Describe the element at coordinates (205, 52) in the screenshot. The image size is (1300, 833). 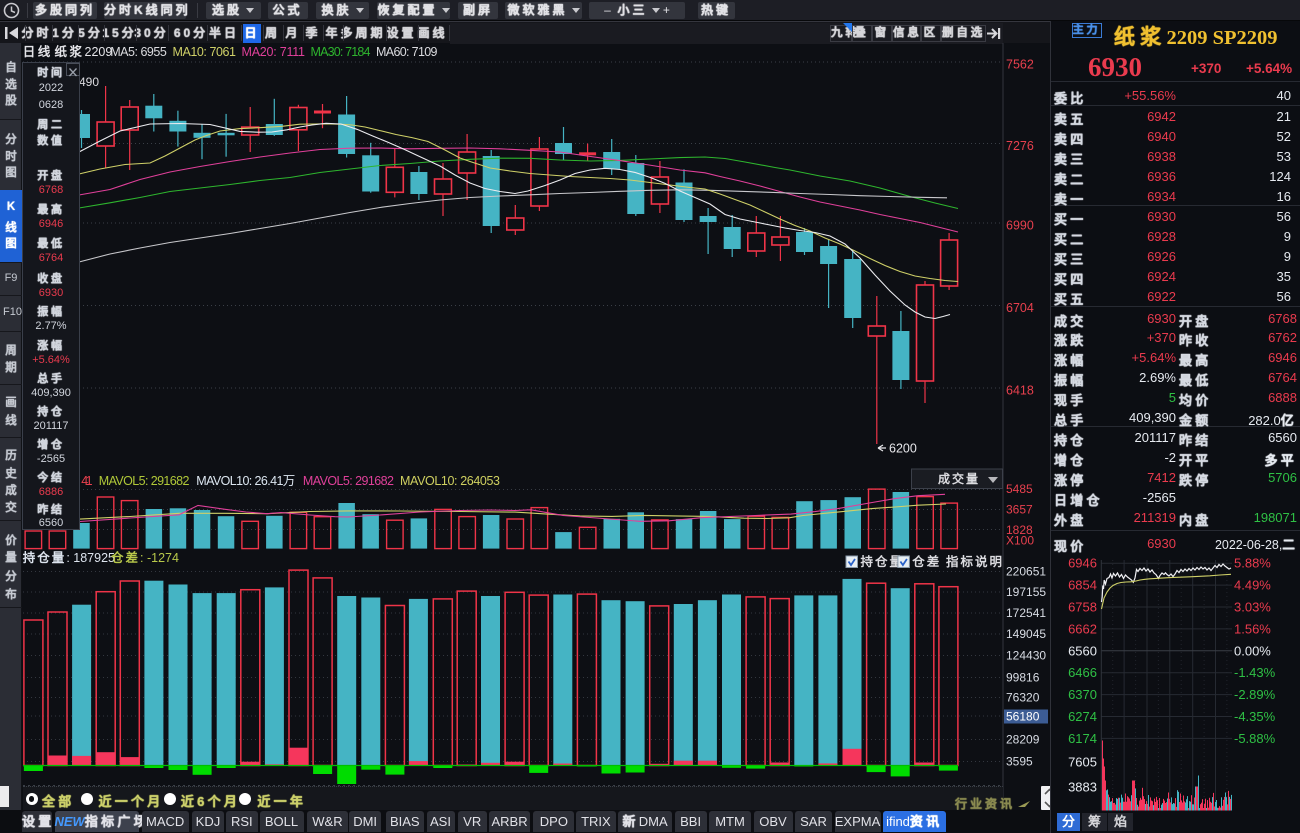
I see `svg-text: MA10: 7061` at that location.